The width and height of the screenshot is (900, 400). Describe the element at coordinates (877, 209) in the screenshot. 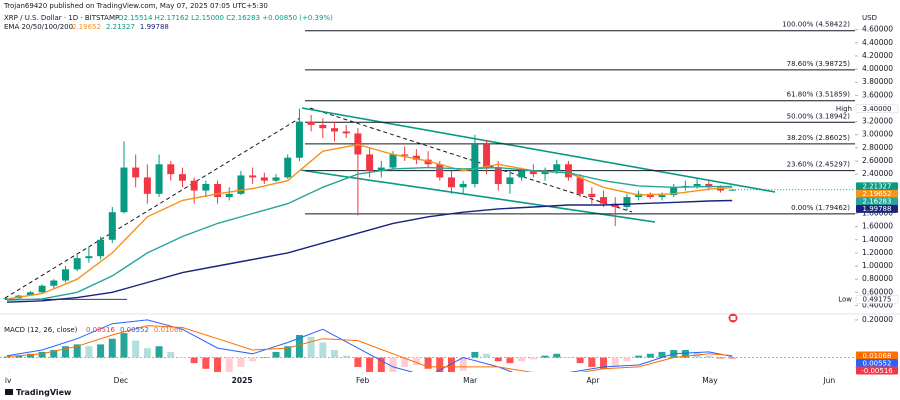

I see `price-badge-label: 1.99788` at that location.